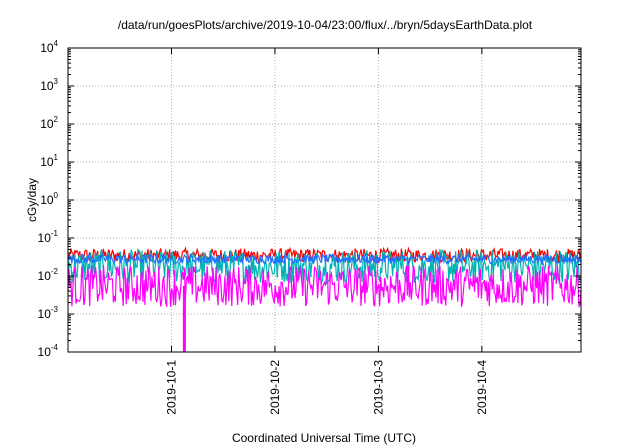 Image resolution: width=640 pixels, height=448 pixels. I want to click on y-tick-label: 10⁴, so click(49, 47).